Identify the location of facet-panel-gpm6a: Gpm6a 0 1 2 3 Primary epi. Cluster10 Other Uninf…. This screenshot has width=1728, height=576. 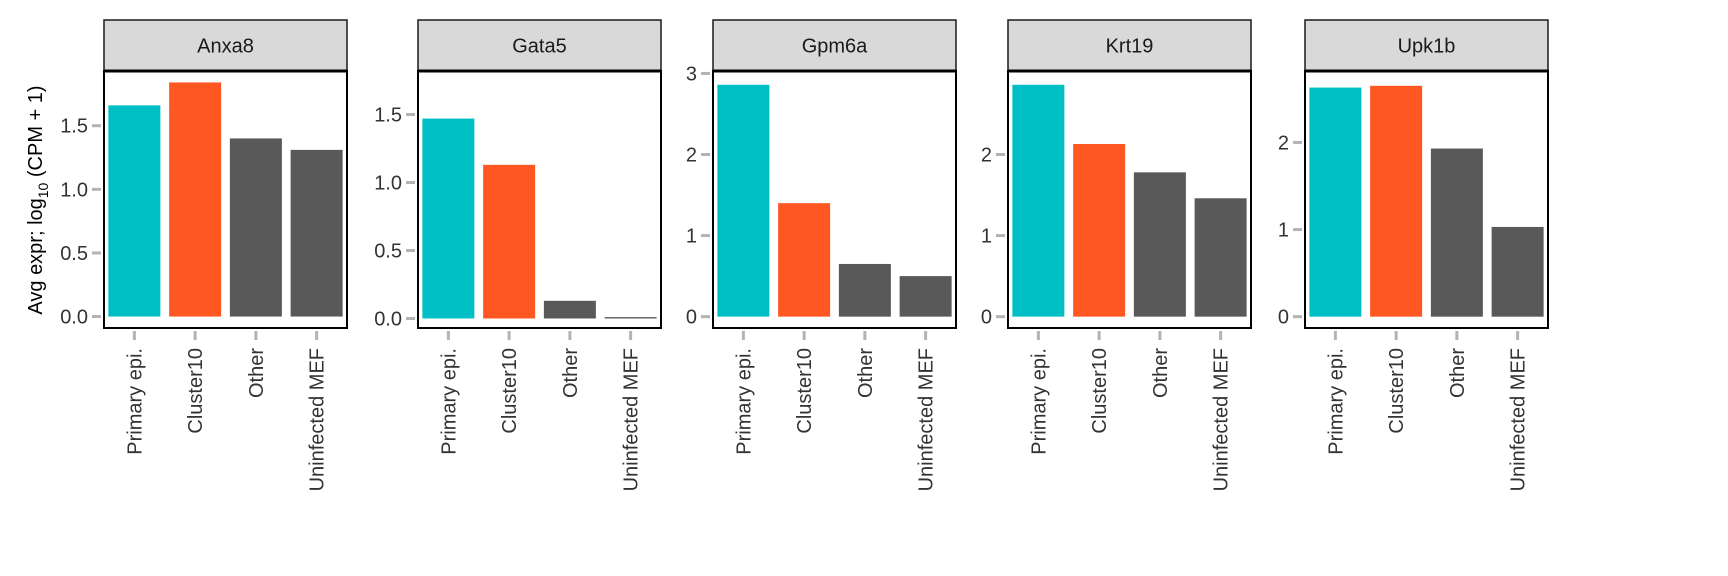
(821, 255).